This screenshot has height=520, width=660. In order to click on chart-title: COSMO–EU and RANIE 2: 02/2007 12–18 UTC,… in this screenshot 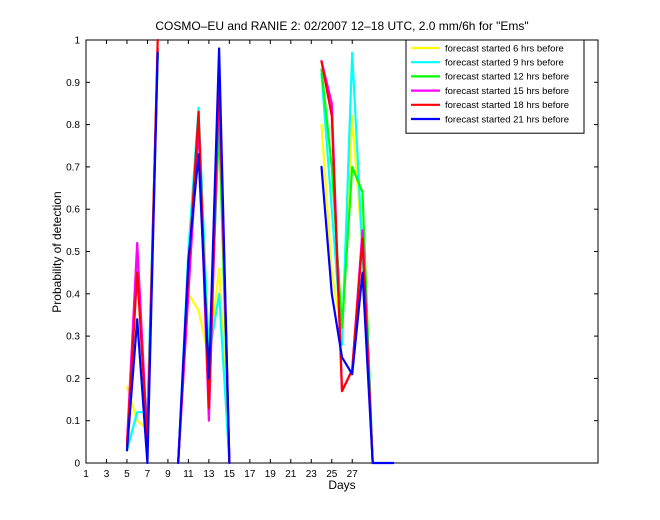, I will do `click(341, 26)`.